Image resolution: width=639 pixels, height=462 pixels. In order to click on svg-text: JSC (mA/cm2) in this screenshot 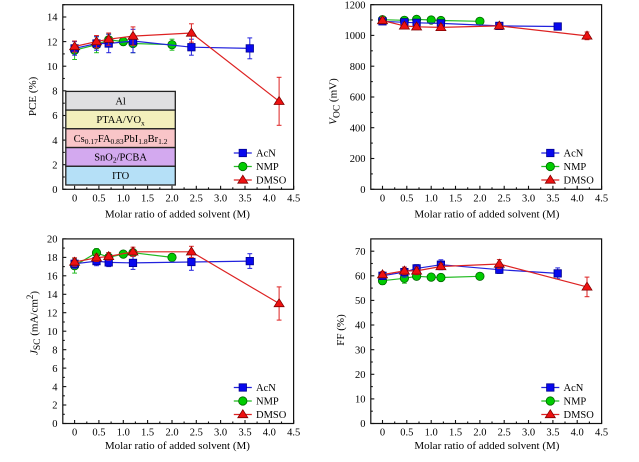, I will do `click(34, 323)`.